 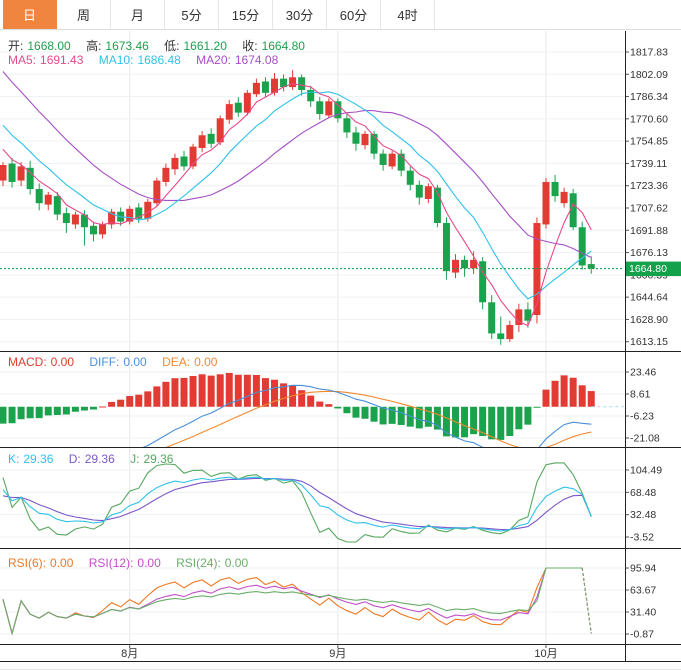 I want to click on tab-day: 日, so click(x=30, y=14).